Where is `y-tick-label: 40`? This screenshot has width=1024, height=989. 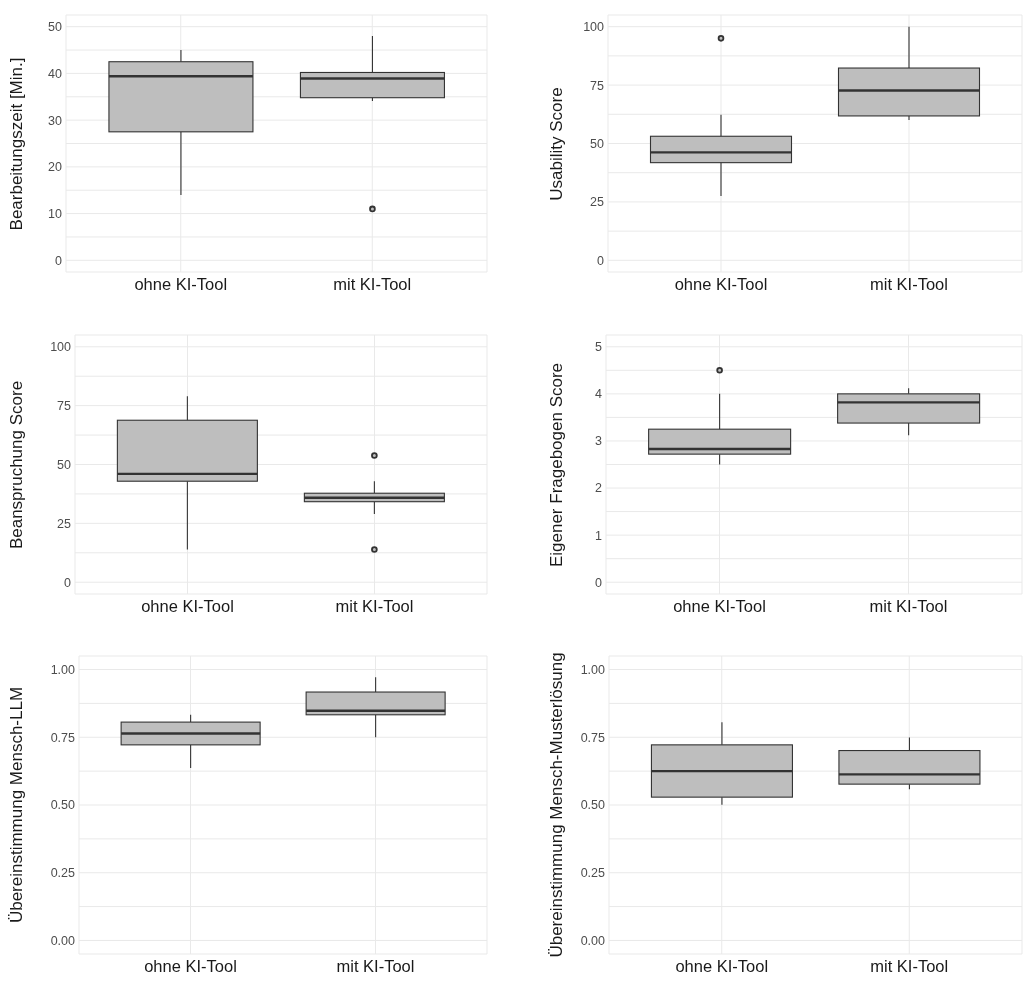 y-tick-label: 40 is located at coordinates (55, 73).